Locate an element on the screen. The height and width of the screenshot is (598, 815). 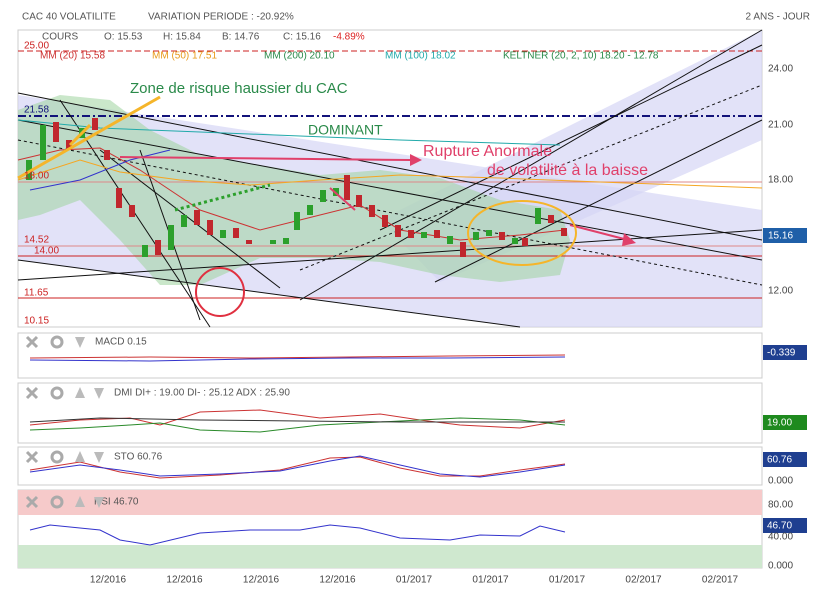
axis-label: 40.00 is located at coordinates (780, 537).